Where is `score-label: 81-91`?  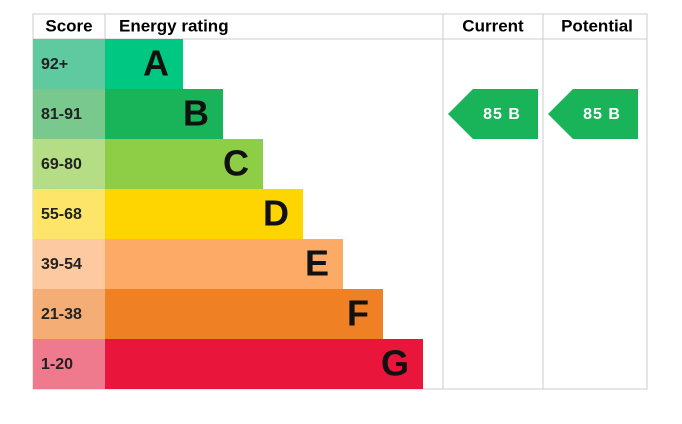
score-label: 81-91 is located at coordinates (61, 114).